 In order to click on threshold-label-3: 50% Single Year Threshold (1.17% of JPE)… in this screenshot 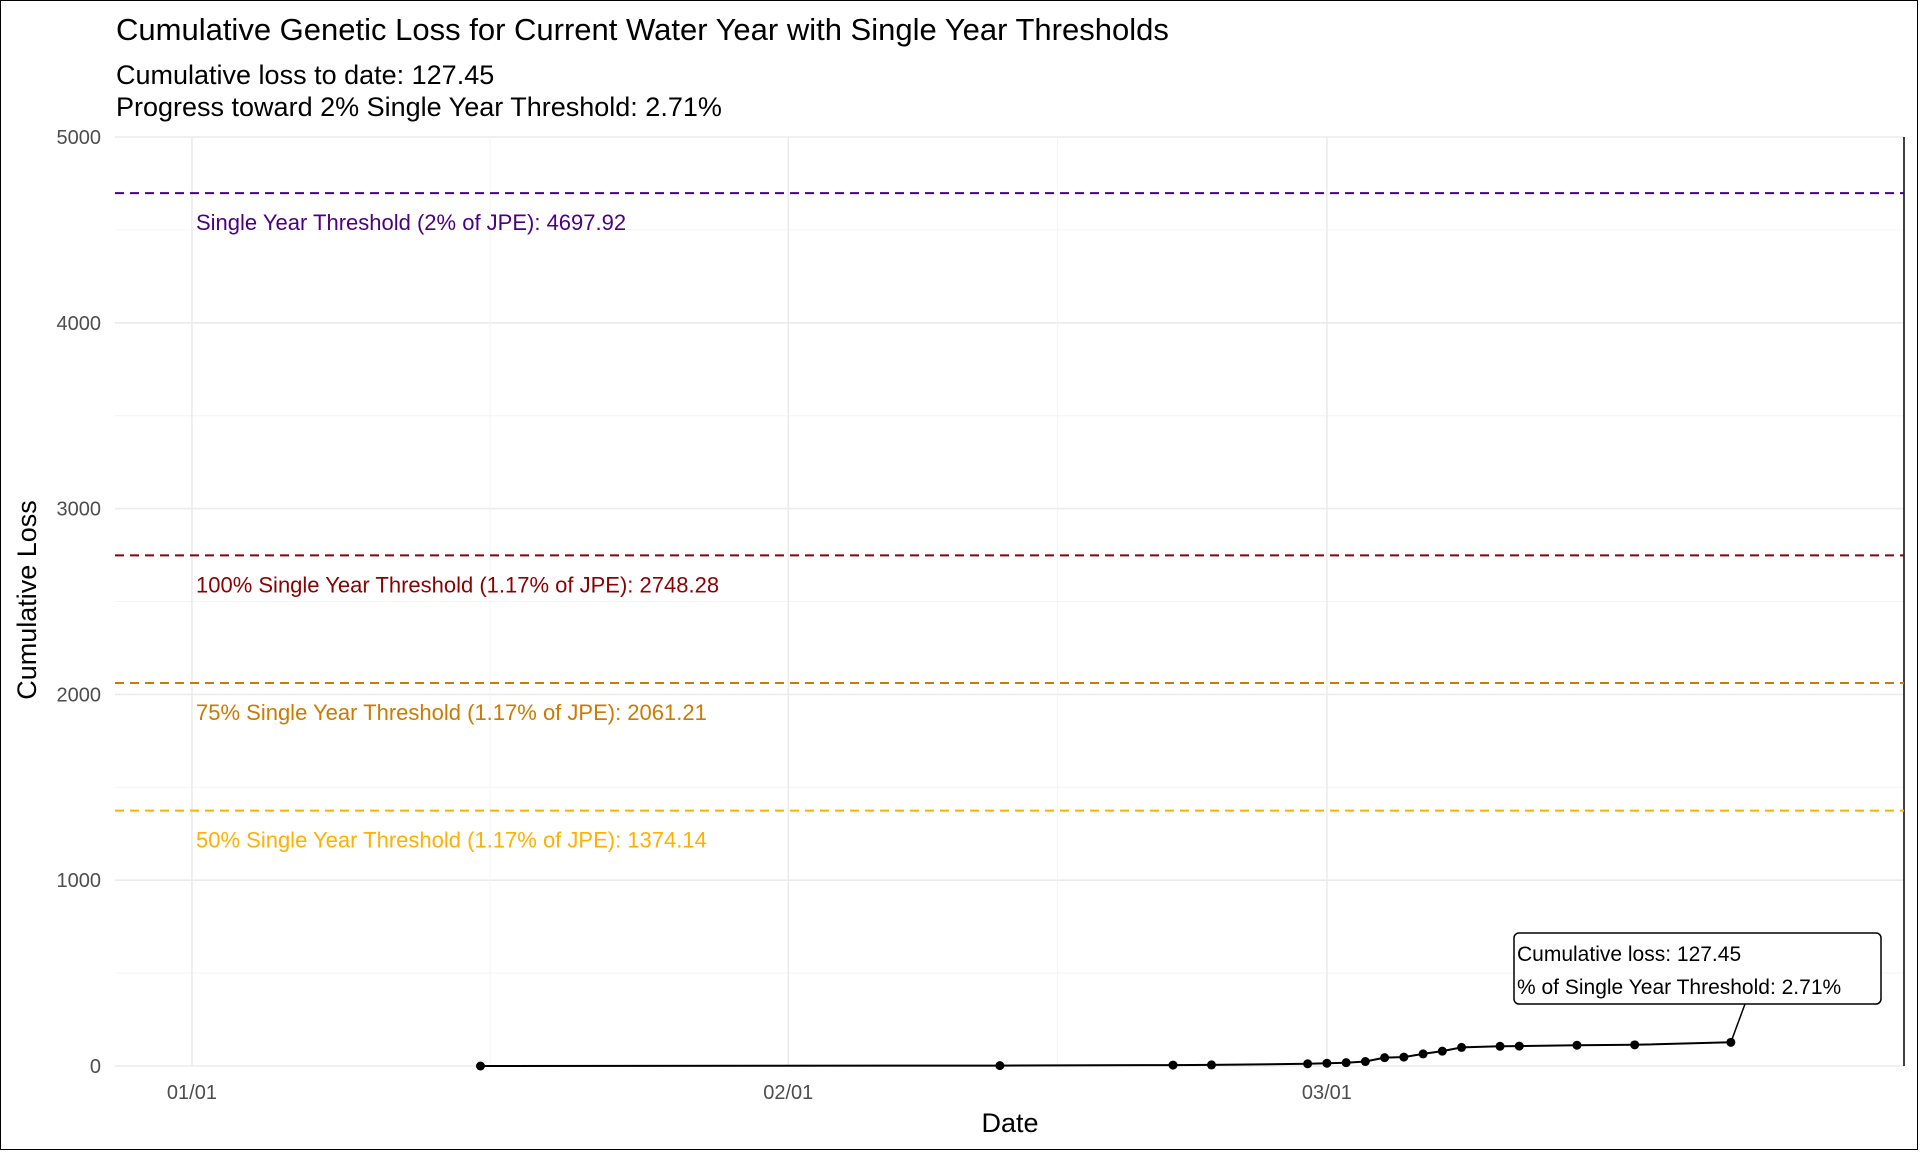, I will do `click(451, 840)`.